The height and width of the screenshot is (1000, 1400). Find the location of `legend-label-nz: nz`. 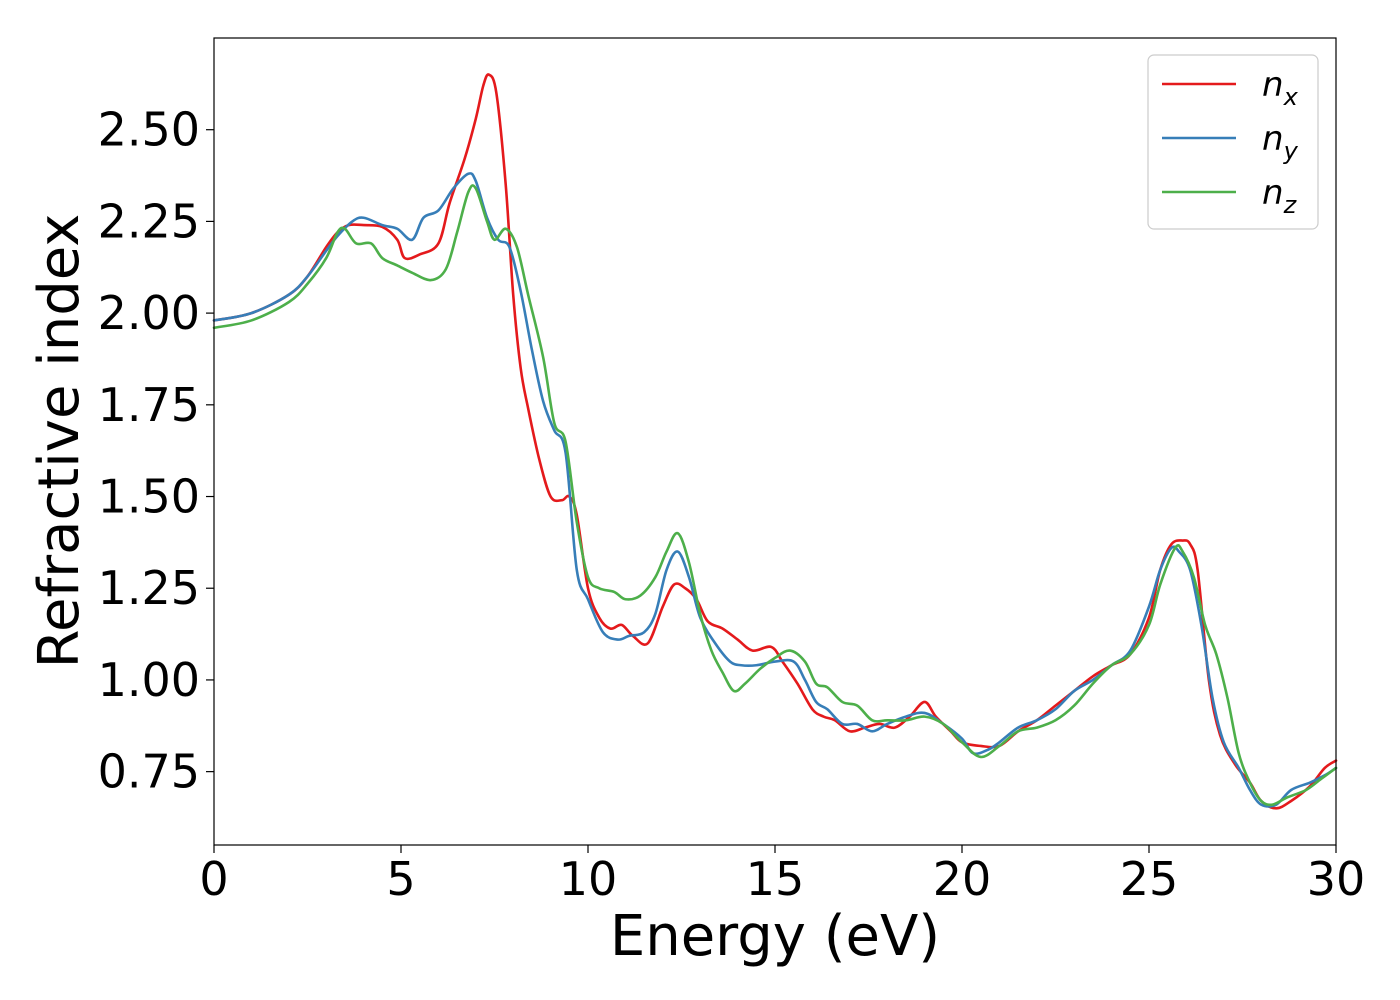

legend-label-nz: nz is located at coordinates (1280, 196).